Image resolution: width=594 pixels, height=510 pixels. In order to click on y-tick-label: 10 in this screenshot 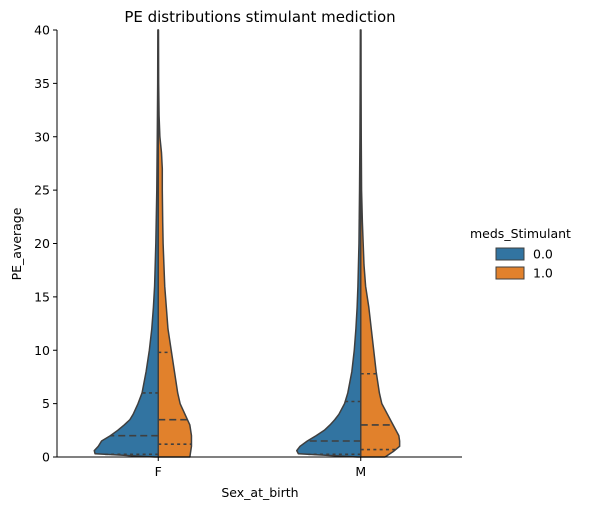, I will do `click(42, 350)`.